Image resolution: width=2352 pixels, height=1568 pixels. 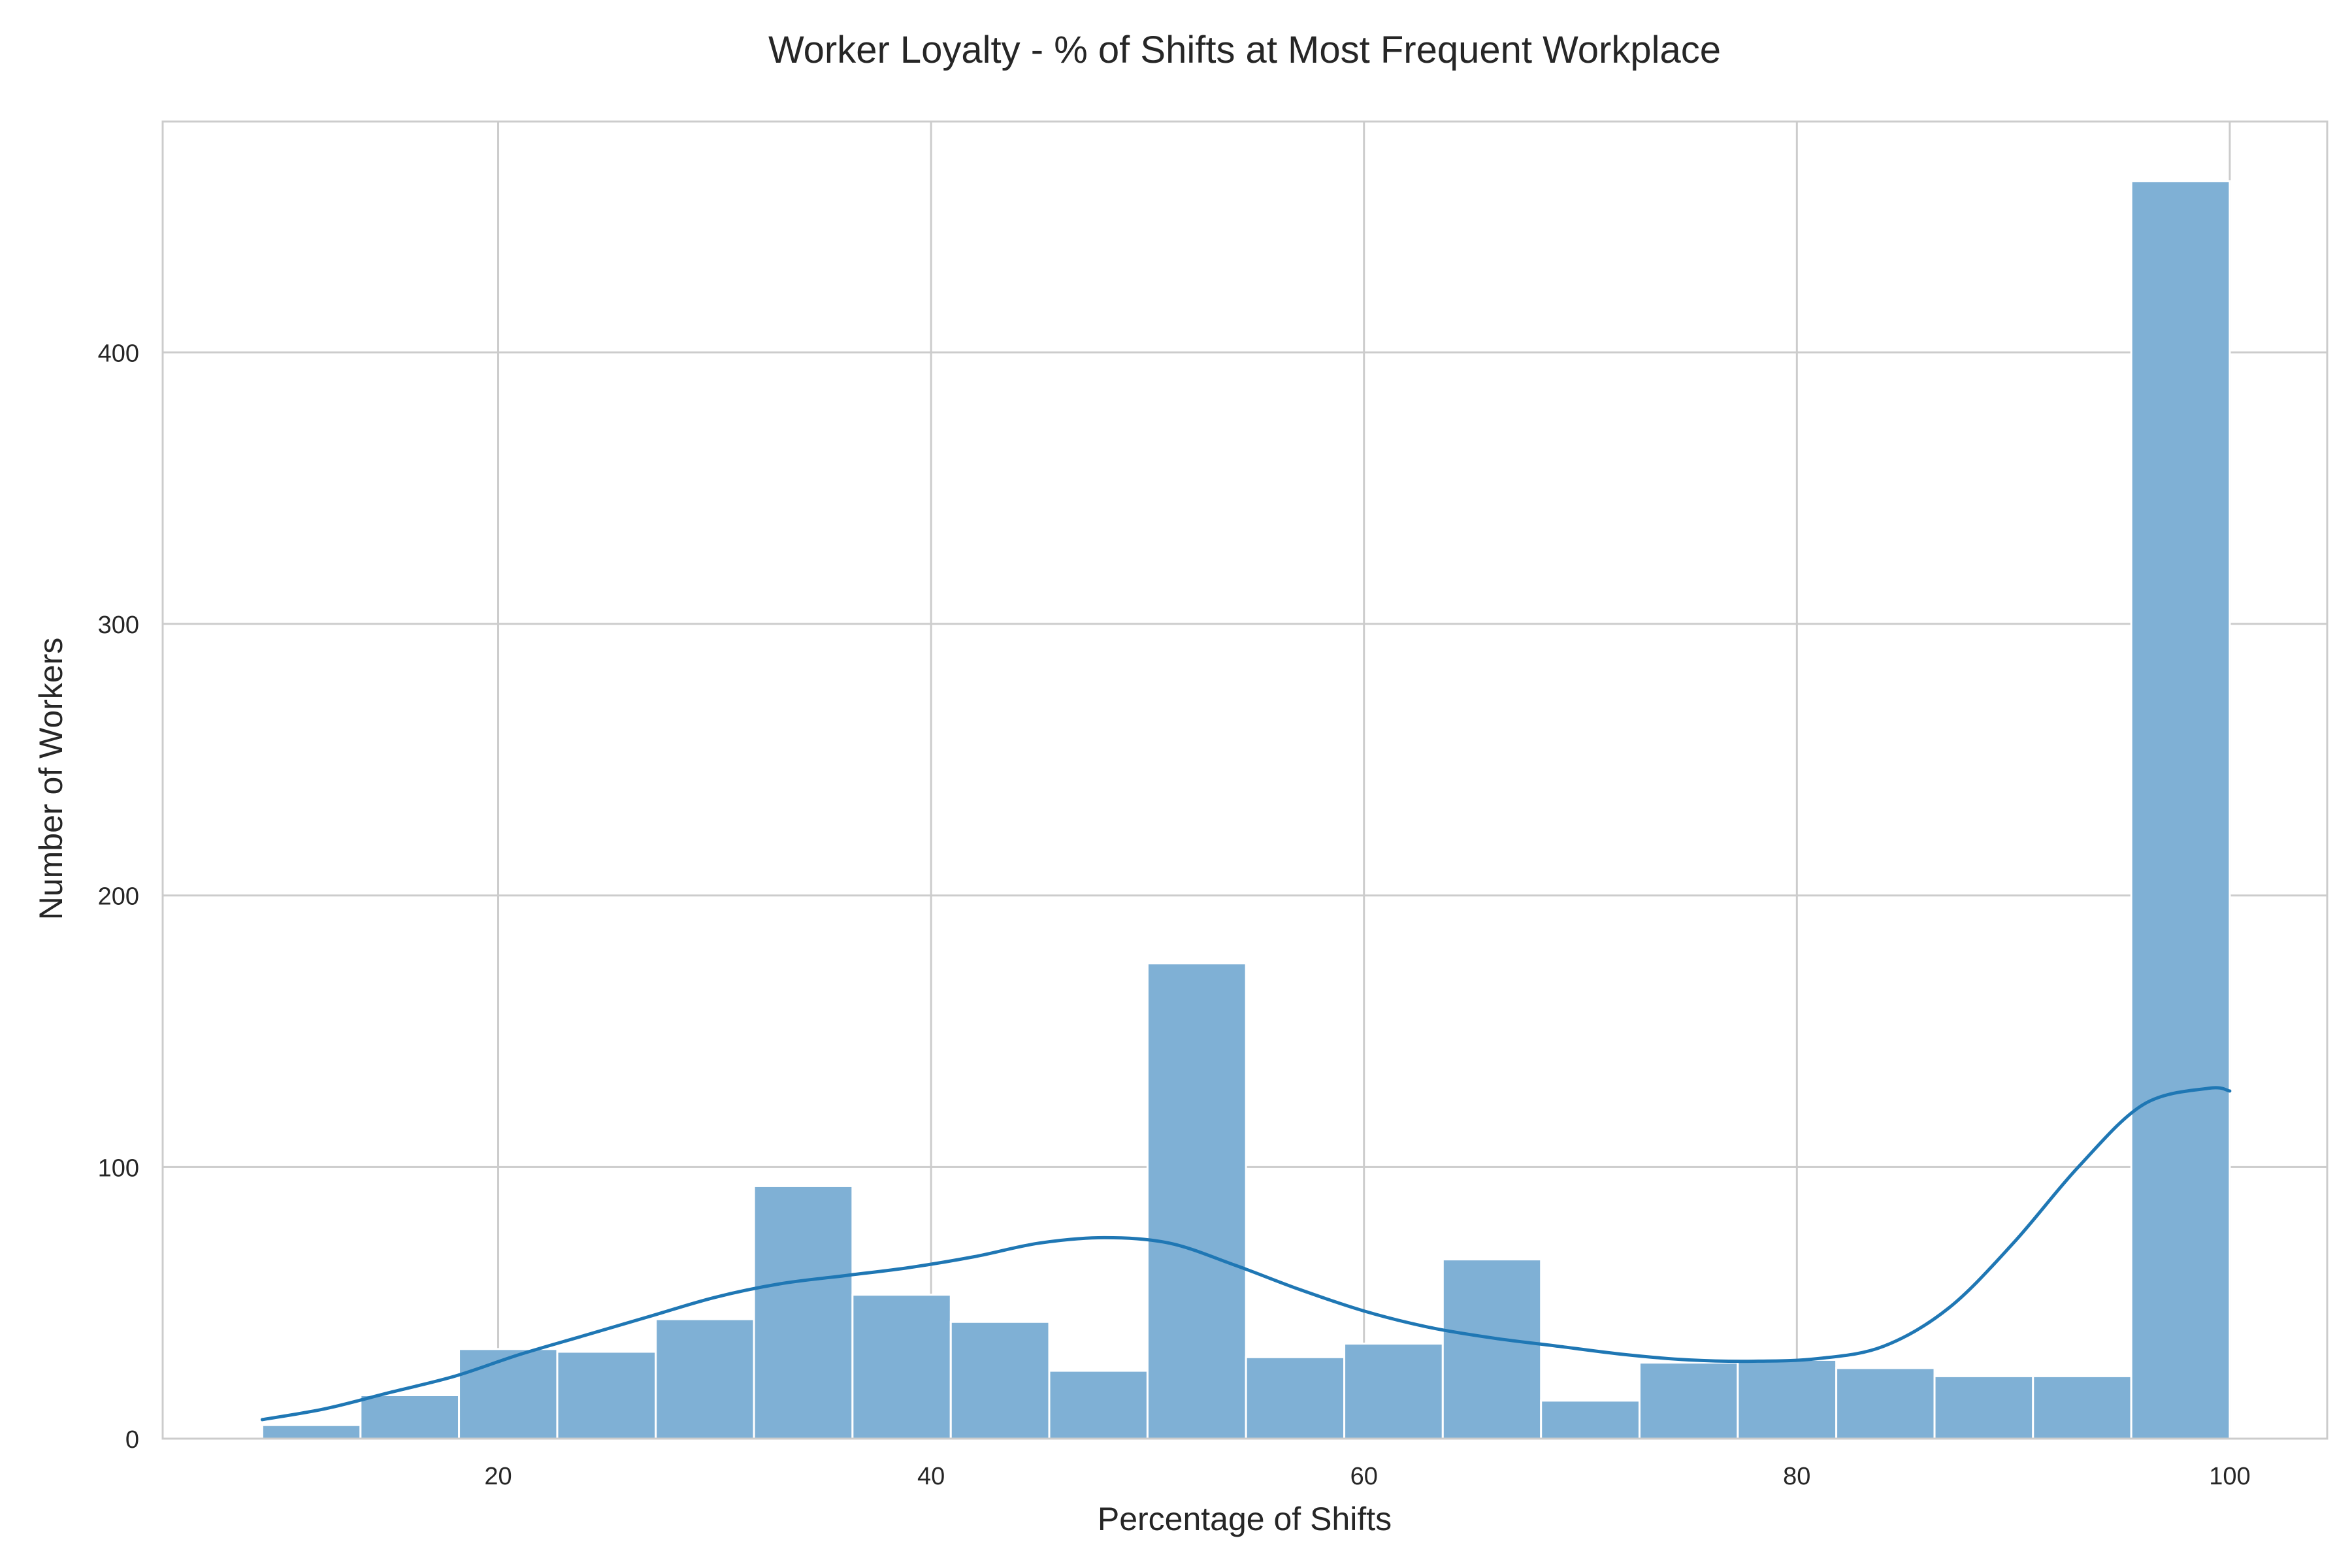 I want to click on y-tick-label: 100, so click(x=118, y=1168).